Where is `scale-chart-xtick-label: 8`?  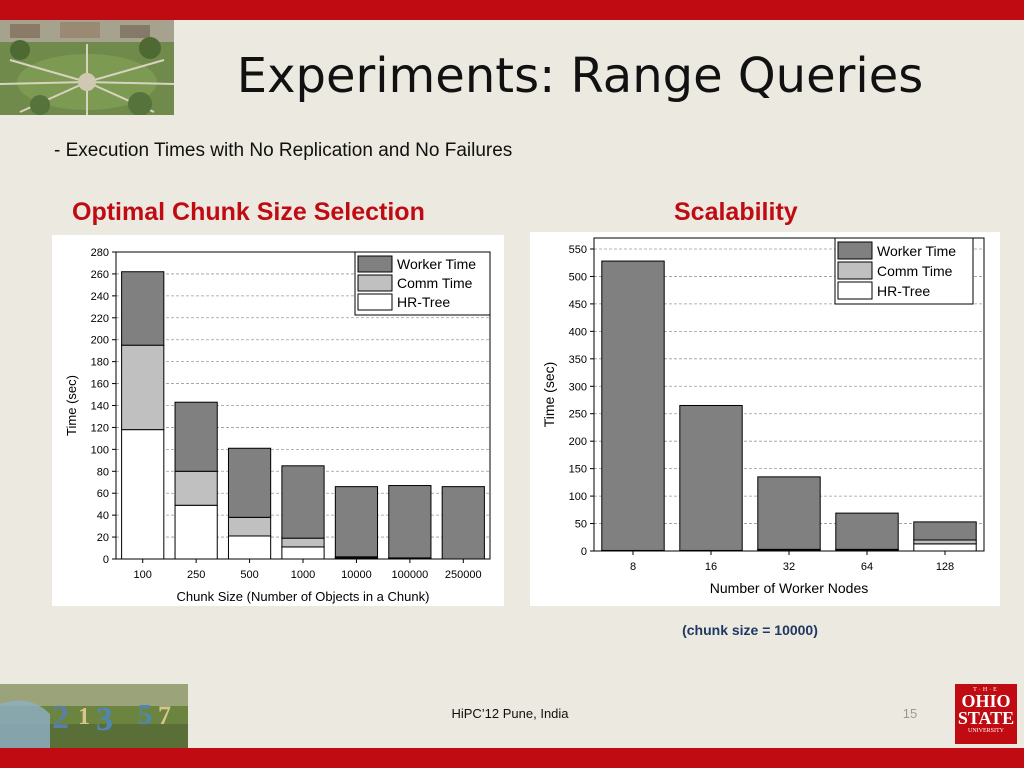
scale-chart-xtick-label: 8 is located at coordinates (633, 567).